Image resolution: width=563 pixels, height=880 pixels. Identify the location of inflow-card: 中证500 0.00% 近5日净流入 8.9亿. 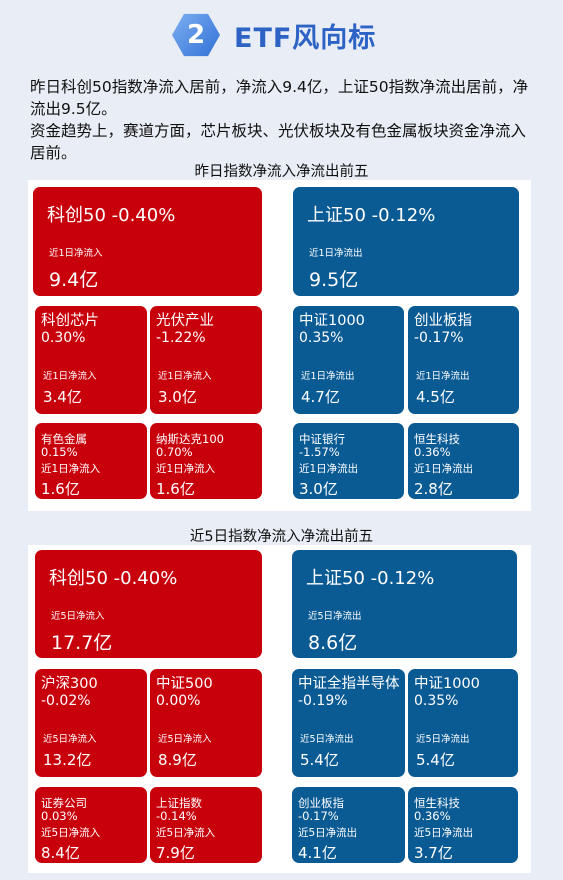
(206, 723).